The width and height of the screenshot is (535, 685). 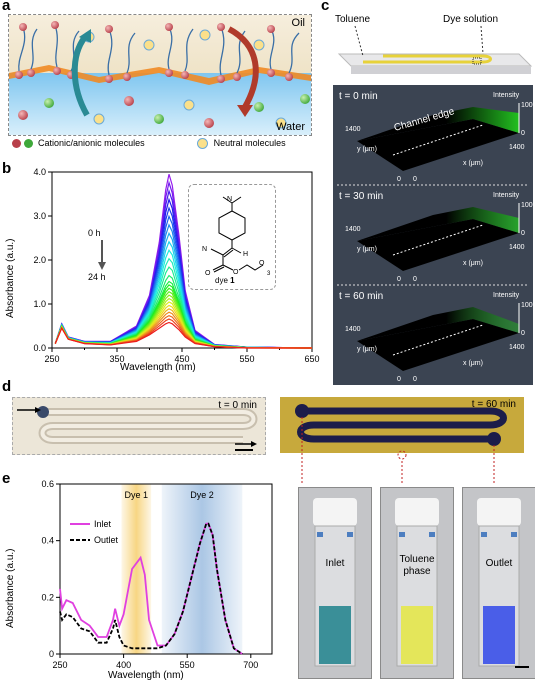 I want to click on dye1-structure: N H N O O O 3 dye 1, so click(x=232, y=237).